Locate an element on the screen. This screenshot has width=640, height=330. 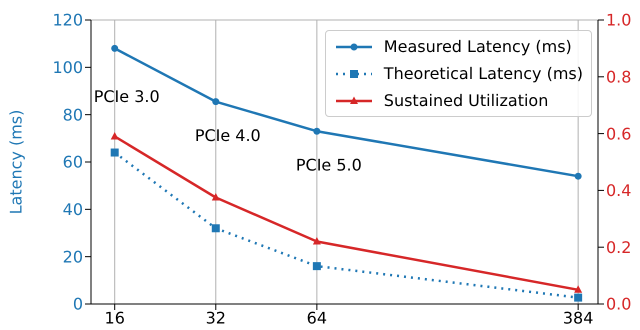
y-tick-label: 60 is located at coordinates (72, 162).